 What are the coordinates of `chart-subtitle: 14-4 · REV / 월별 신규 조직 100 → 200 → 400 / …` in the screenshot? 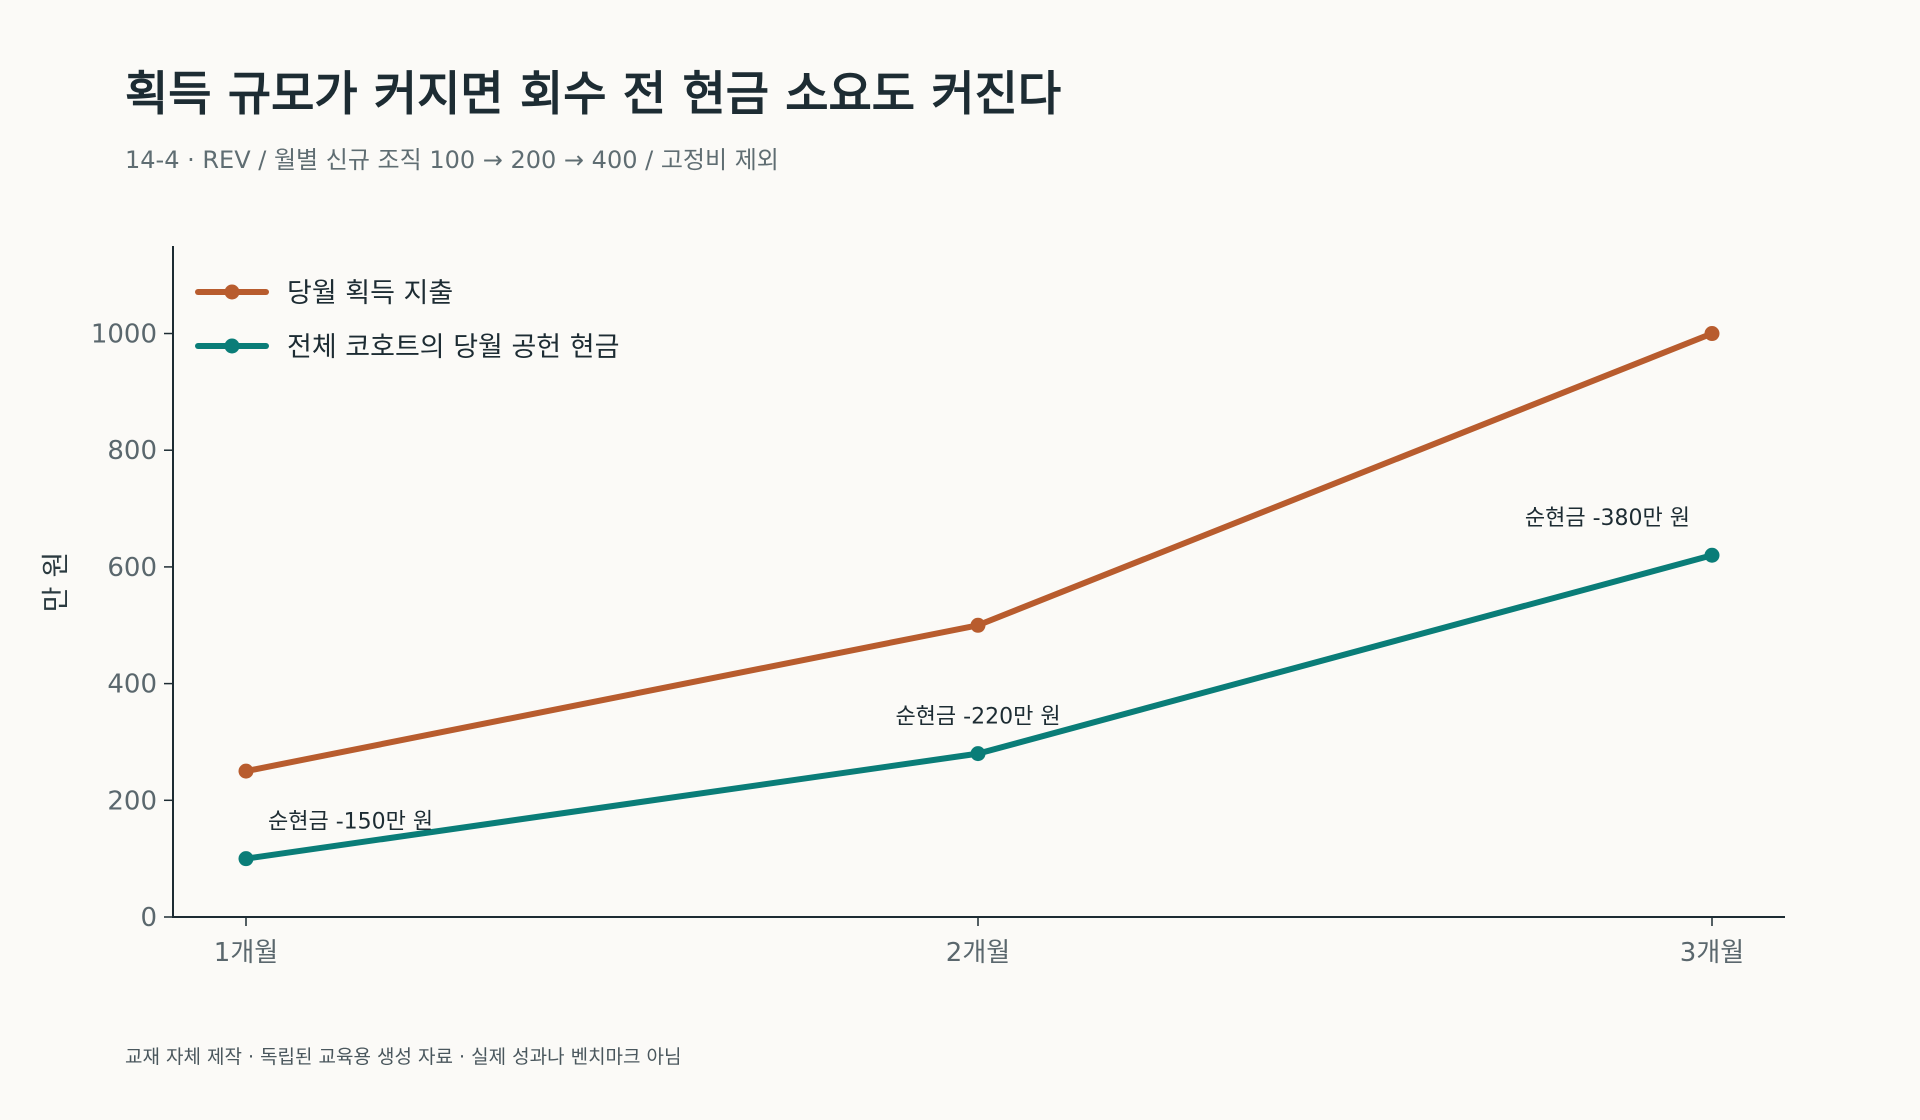 It's located at (452, 160).